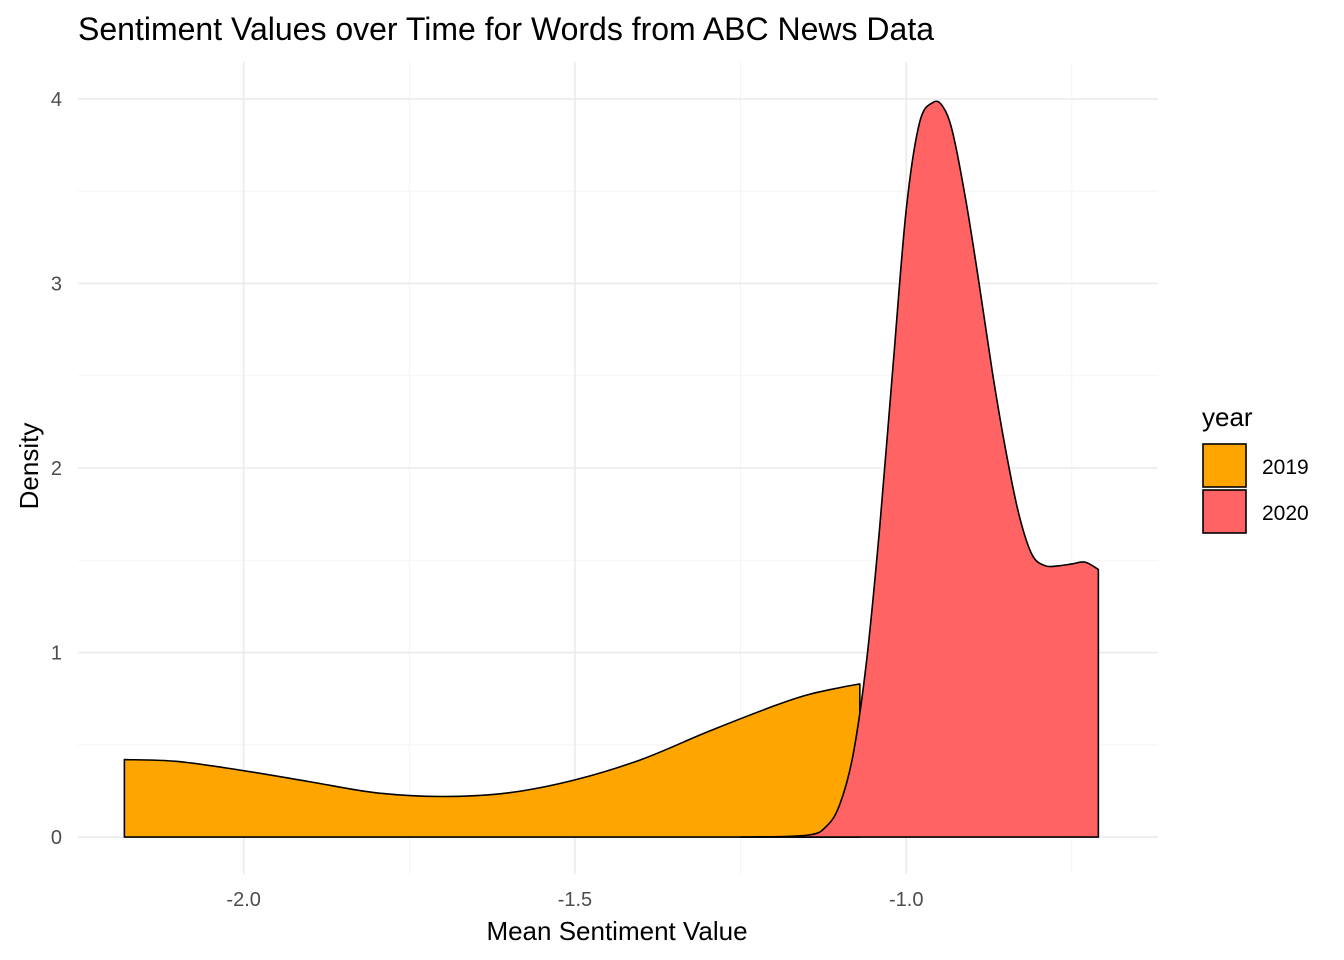  What do you see at coordinates (616, 931) in the screenshot?
I see `x-axis-title: Mean Sentiment Value` at bounding box center [616, 931].